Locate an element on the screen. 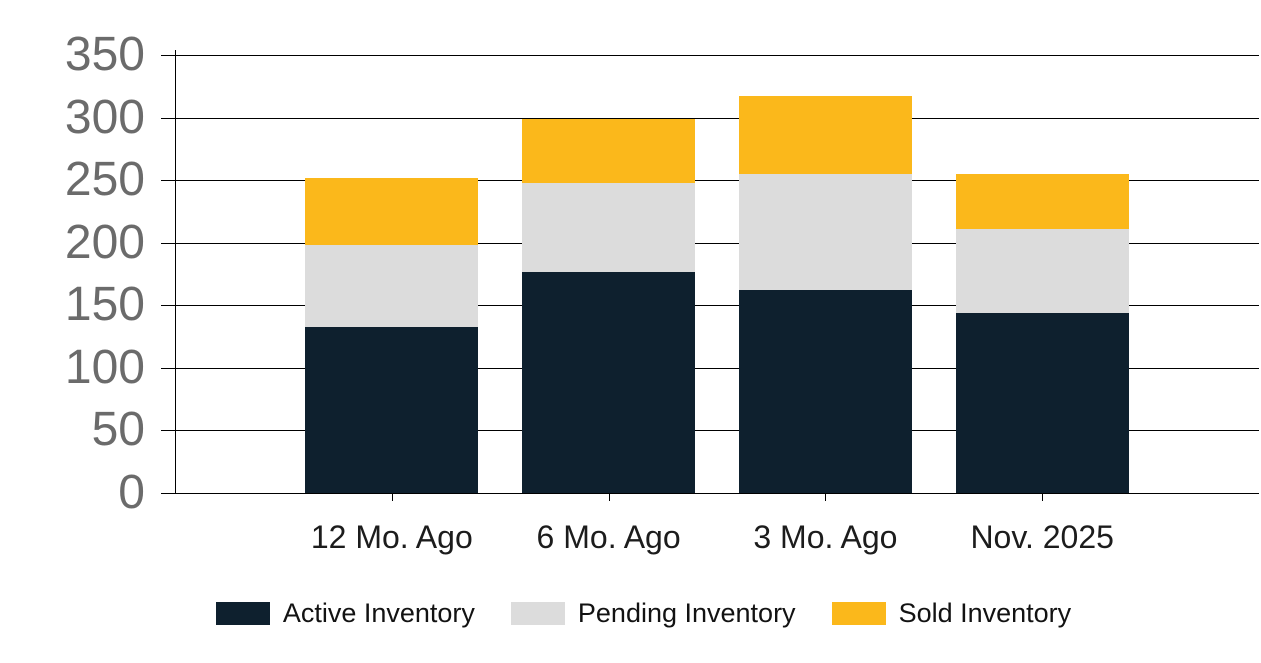  bar-nov-2025 is located at coordinates (1042, 274).